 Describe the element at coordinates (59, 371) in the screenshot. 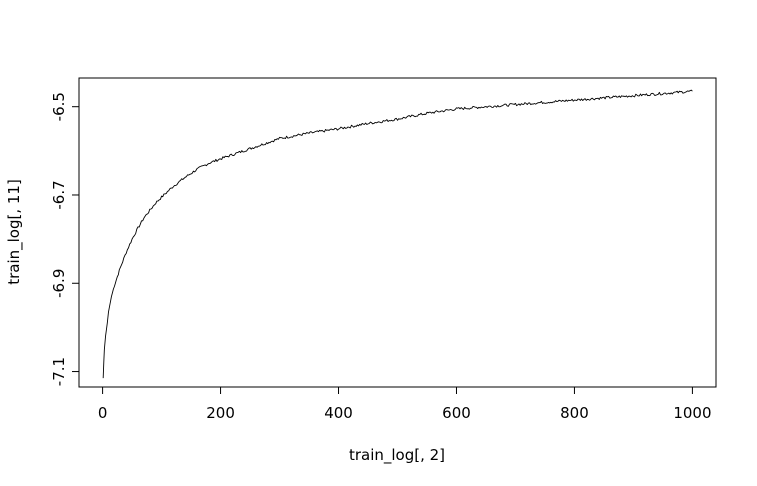

I see `y-tick-label: -7.1` at that location.